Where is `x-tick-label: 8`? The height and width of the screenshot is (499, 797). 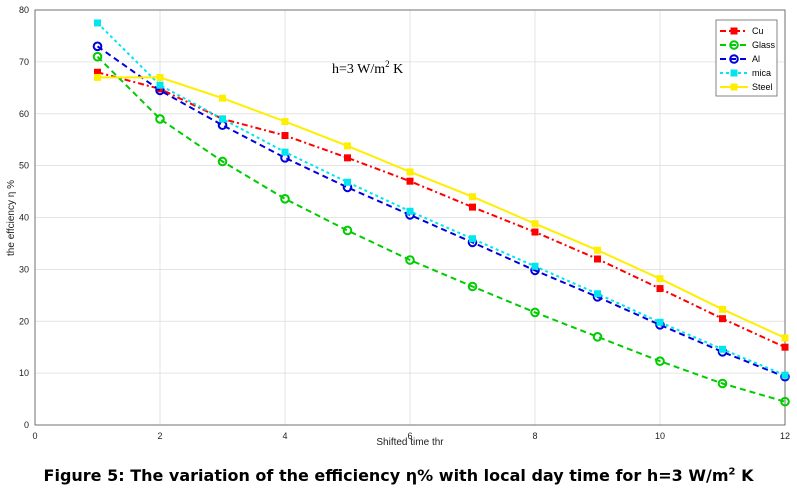 x-tick-label: 8 is located at coordinates (534, 436).